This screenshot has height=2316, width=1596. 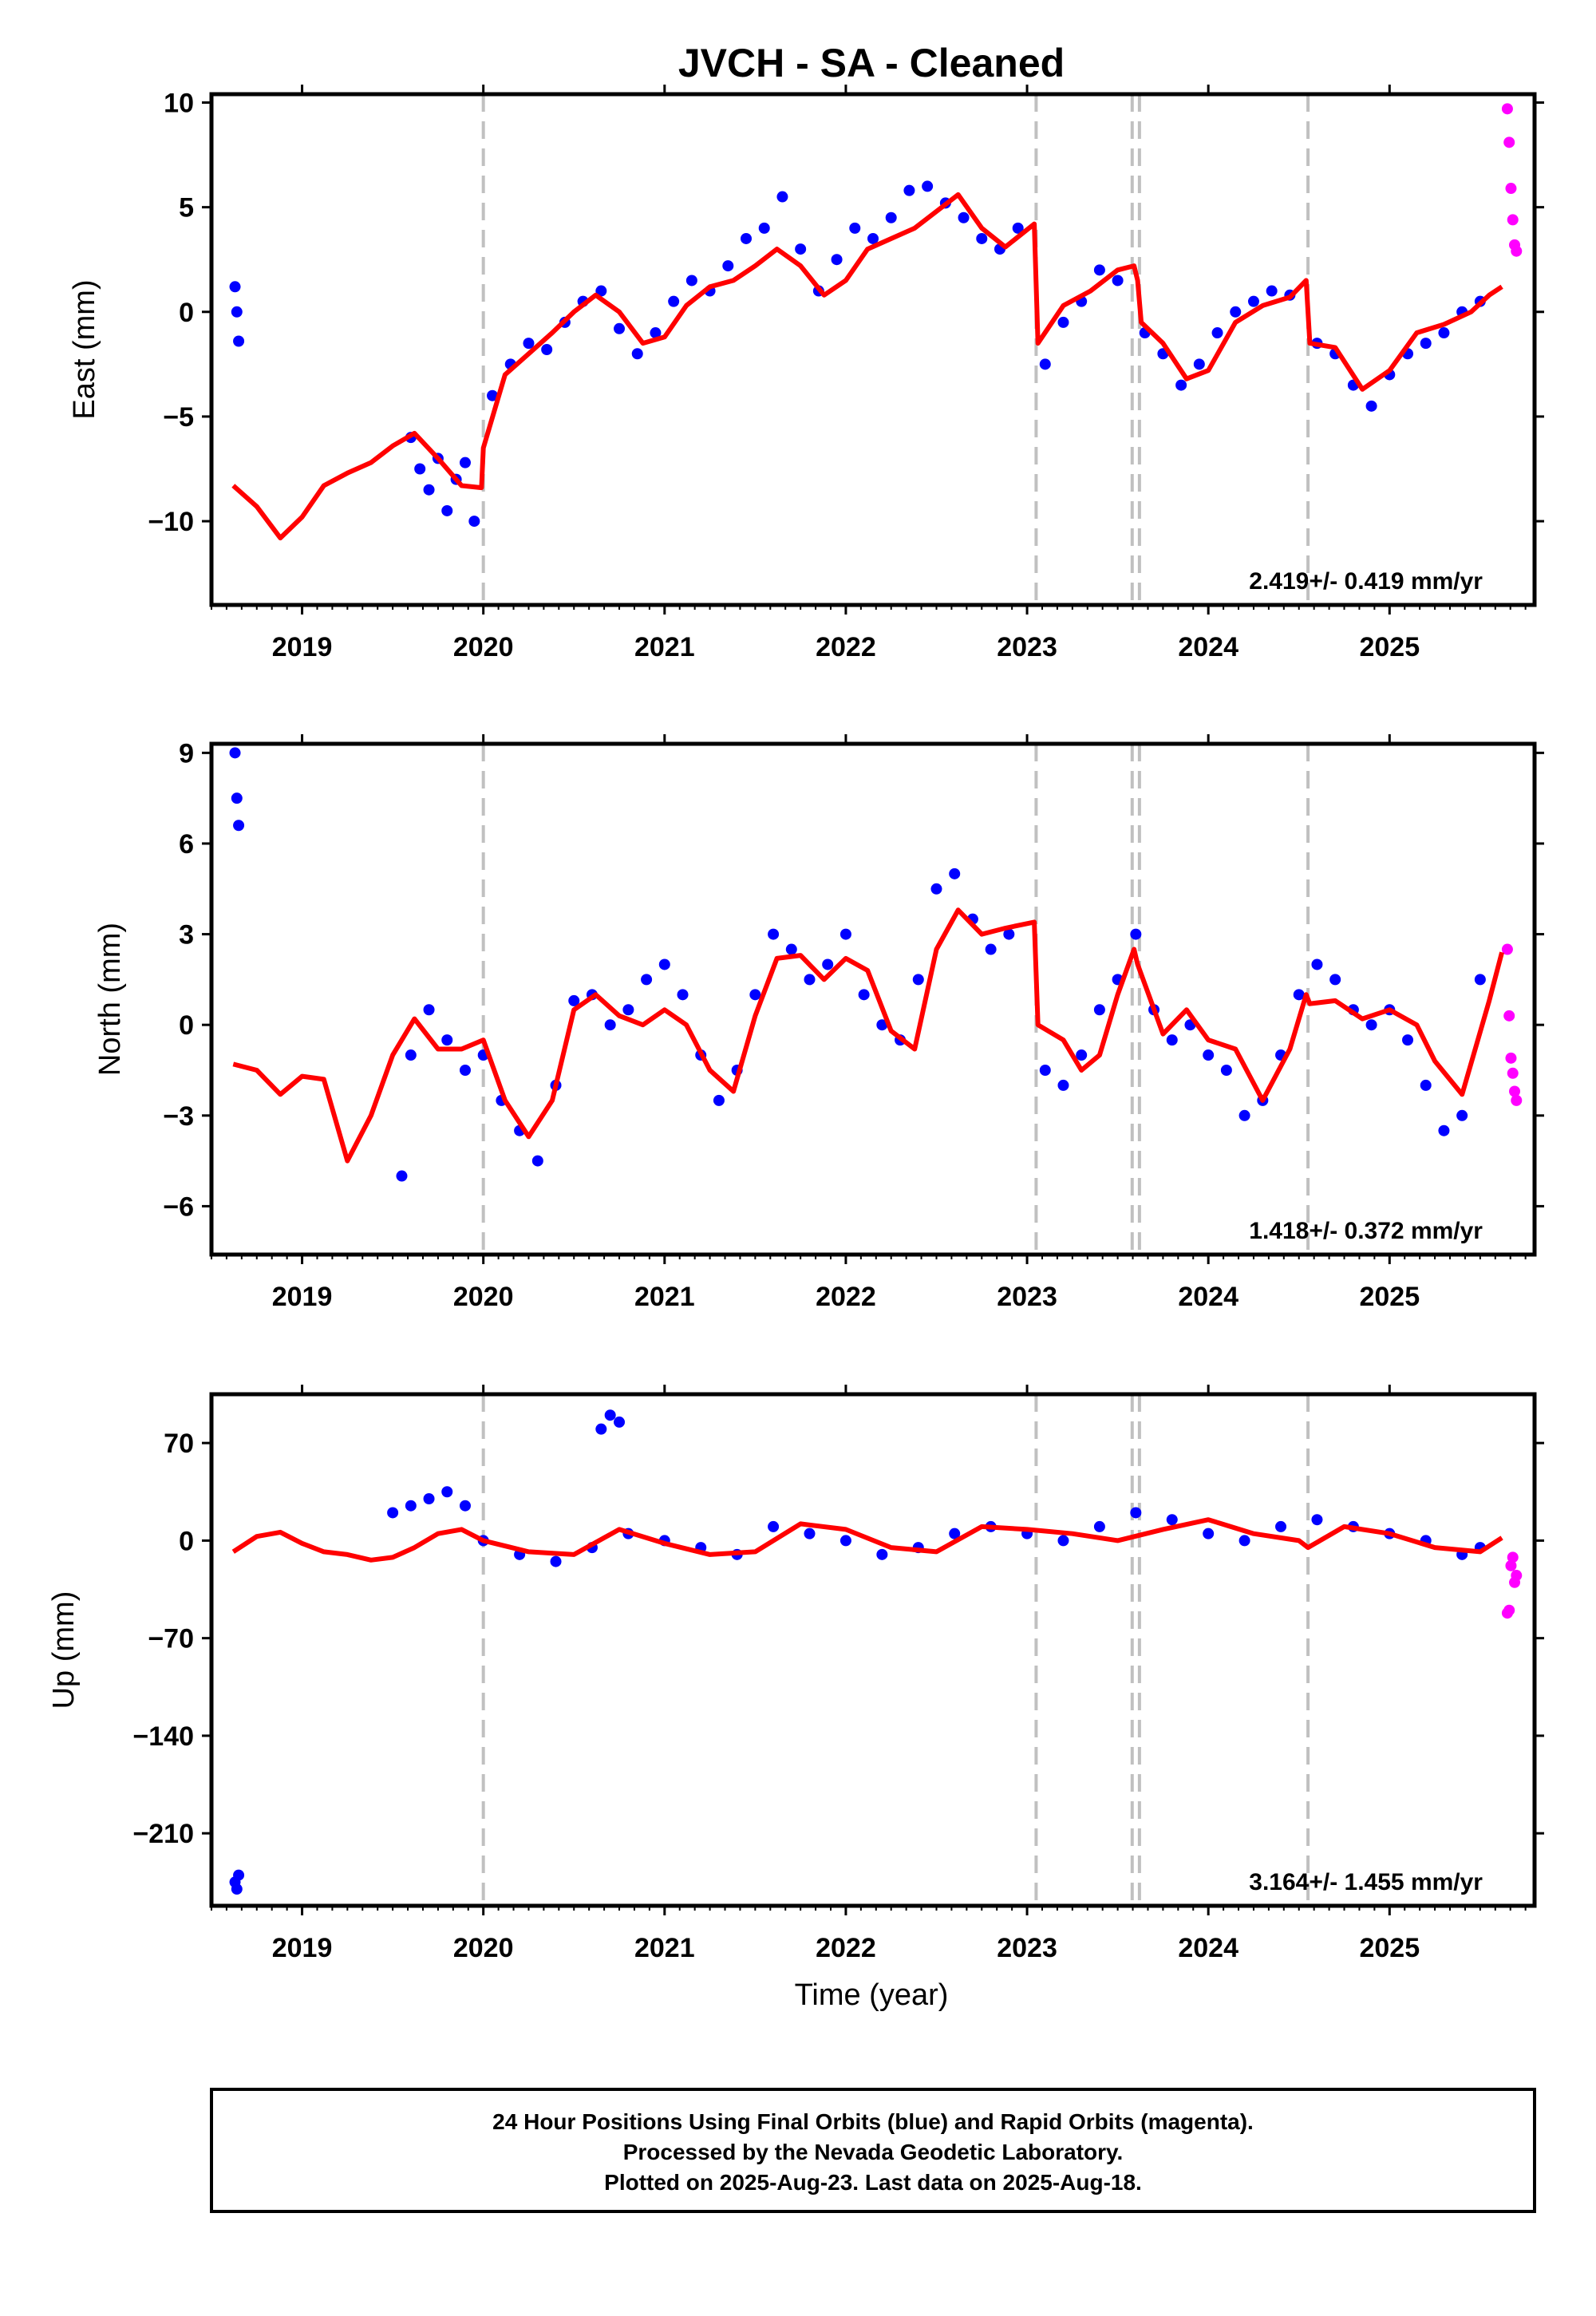 What do you see at coordinates (178, 417) in the screenshot?
I see `y-tick-label: −5` at bounding box center [178, 417].